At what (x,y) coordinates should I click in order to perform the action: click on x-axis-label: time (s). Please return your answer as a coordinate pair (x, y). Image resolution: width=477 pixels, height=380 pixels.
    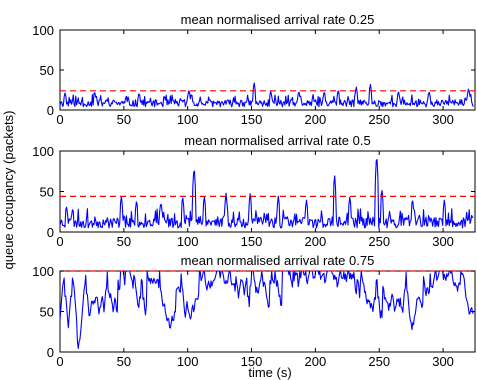
    Looking at the image, I should click on (269, 372).